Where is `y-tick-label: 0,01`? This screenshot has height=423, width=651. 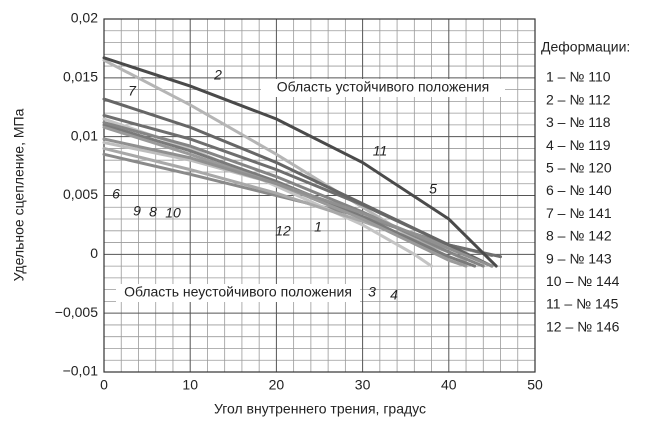
y-tick-label: 0,01 is located at coordinates (84, 135).